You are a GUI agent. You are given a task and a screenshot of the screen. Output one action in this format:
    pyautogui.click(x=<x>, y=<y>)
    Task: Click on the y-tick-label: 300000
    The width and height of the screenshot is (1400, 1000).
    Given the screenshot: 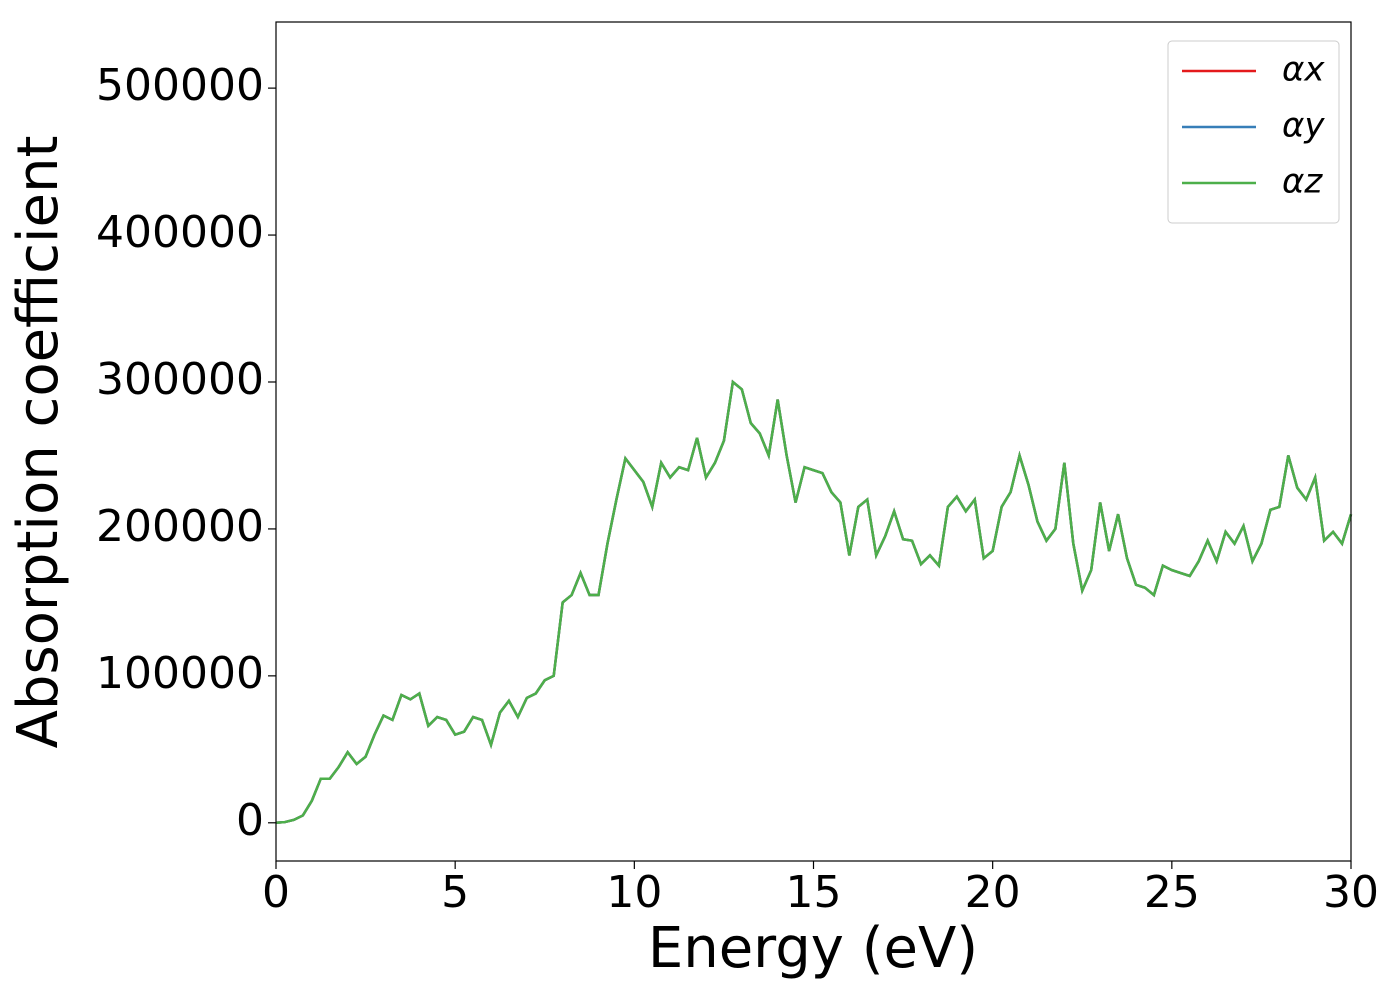 What is the action you would take?
    pyautogui.click(x=180, y=379)
    